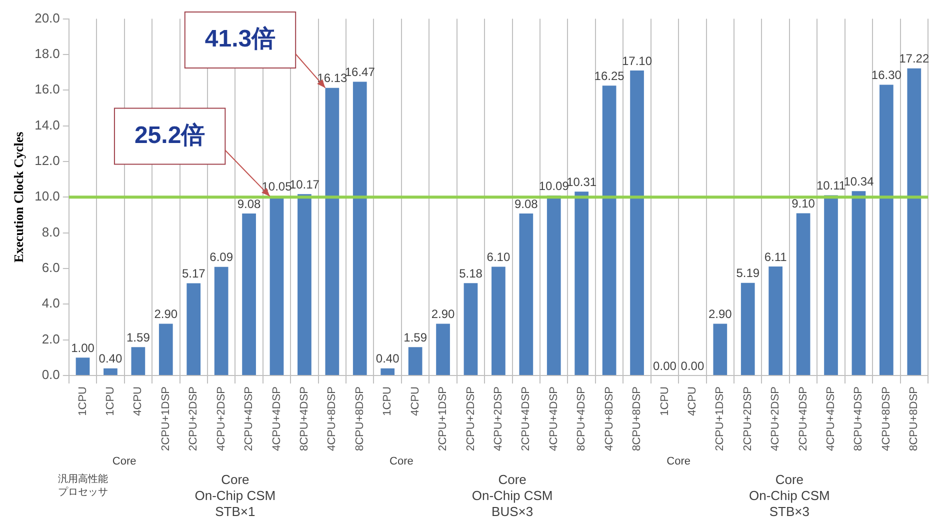  Describe the element at coordinates (831, 185) in the screenshot. I see `data-label: 10.11` at that location.